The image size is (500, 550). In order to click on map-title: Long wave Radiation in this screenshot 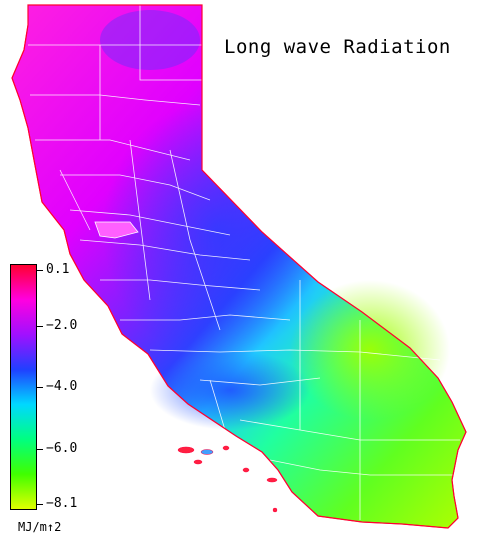, I will do `click(337, 47)`.